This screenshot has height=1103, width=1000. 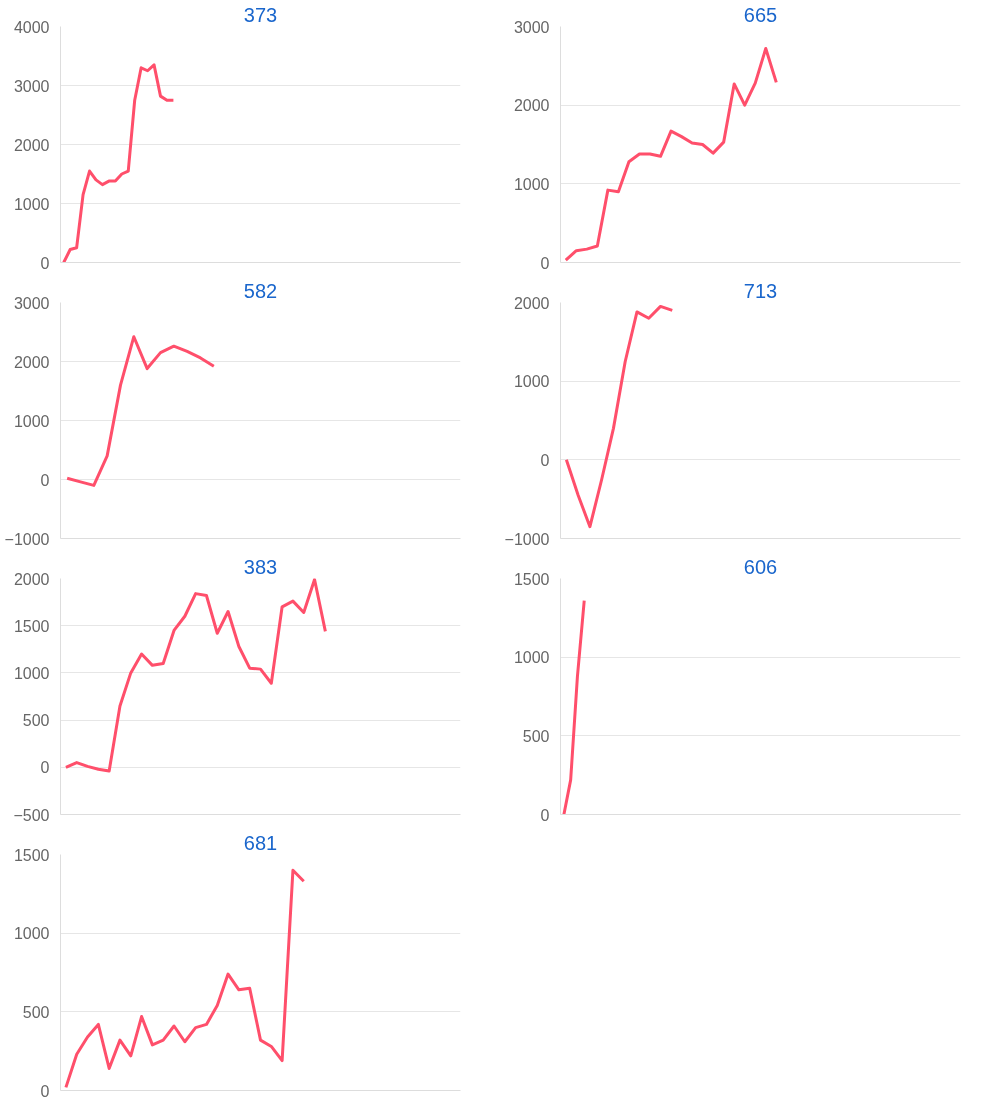 What do you see at coordinates (260, 842) in the screenshot?
I see `chart-title: 681` at bounding box center [260, 842].